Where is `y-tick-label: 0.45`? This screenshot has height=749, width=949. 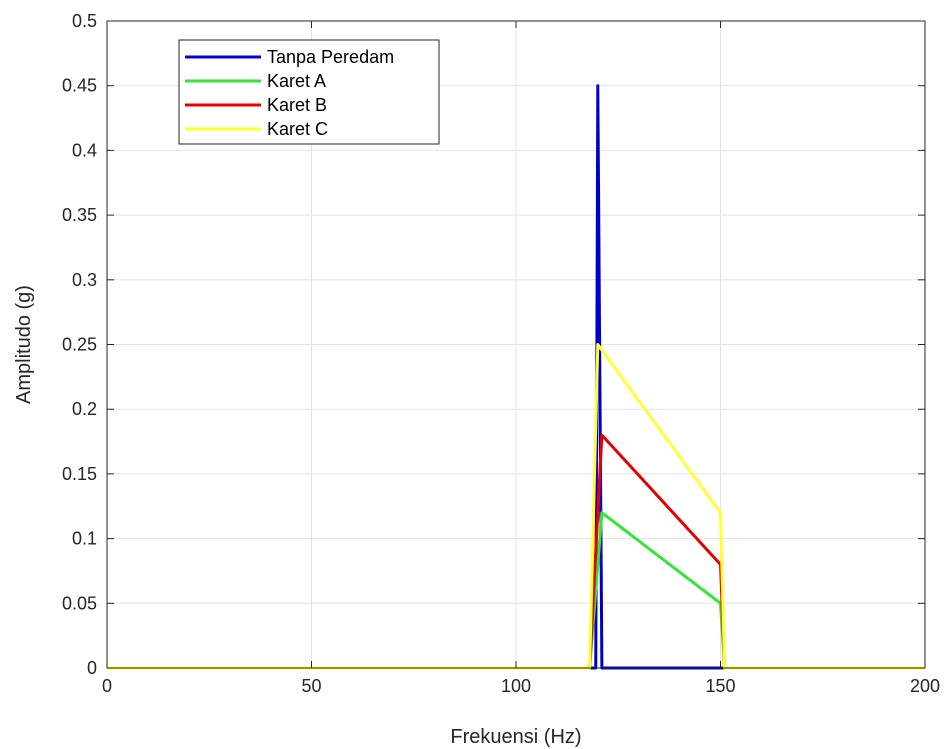 y-tick-label: 0.45 is located at coordinates (79, 86).